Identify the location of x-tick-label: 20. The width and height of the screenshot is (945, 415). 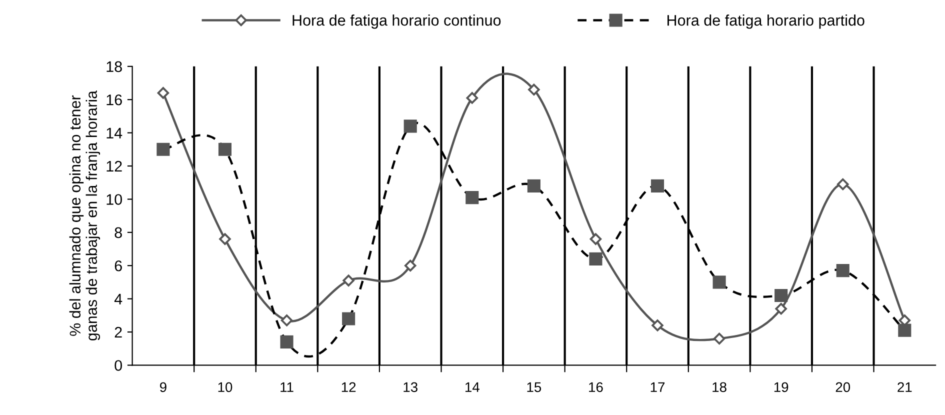
(843, 387).